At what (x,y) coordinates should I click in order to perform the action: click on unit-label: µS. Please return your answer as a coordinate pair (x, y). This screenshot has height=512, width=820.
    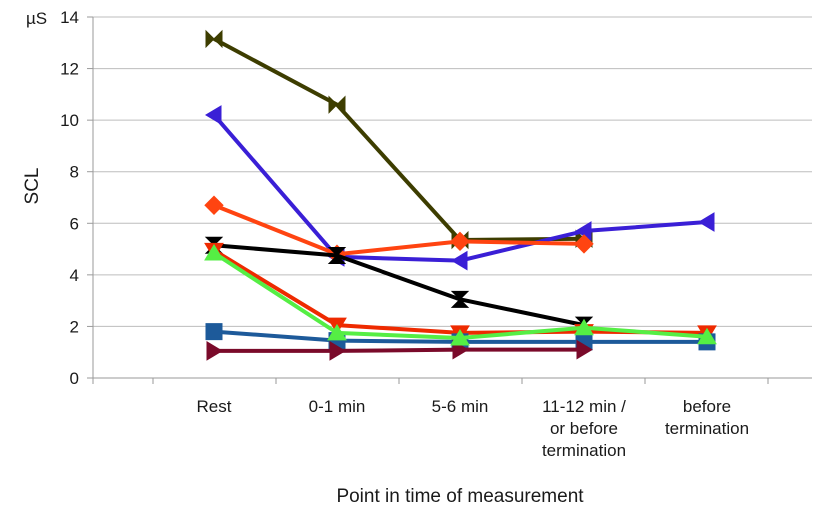
    Looking at the image, I should click on (36, 18).